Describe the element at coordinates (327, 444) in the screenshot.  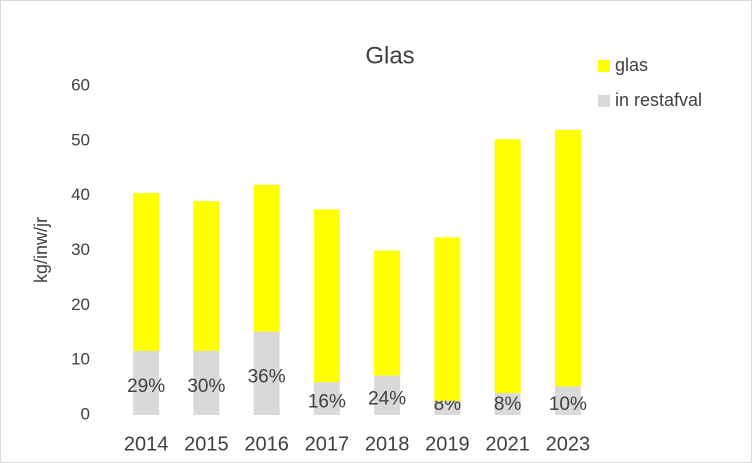
I see `x-tick-label: 2017` at that location.